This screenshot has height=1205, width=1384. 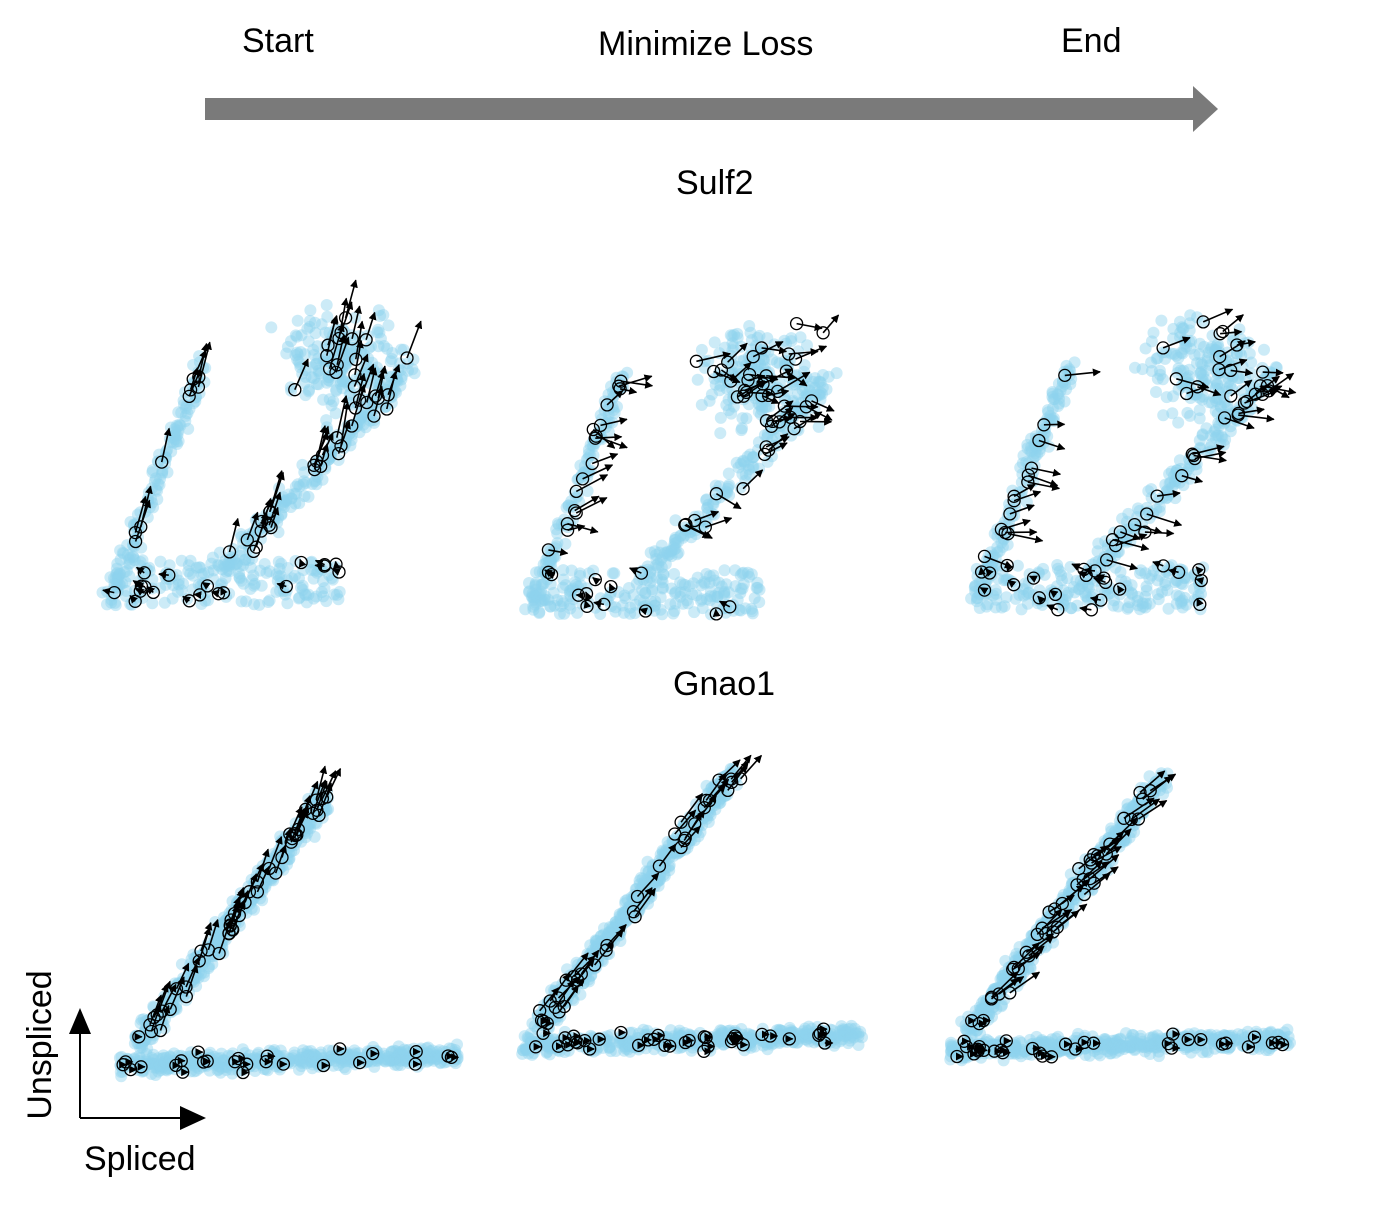 What do you see at coordinates (1091, 41) in the screenshot?
I see `stage-label-end: End` at bounding box center [1091, 41].